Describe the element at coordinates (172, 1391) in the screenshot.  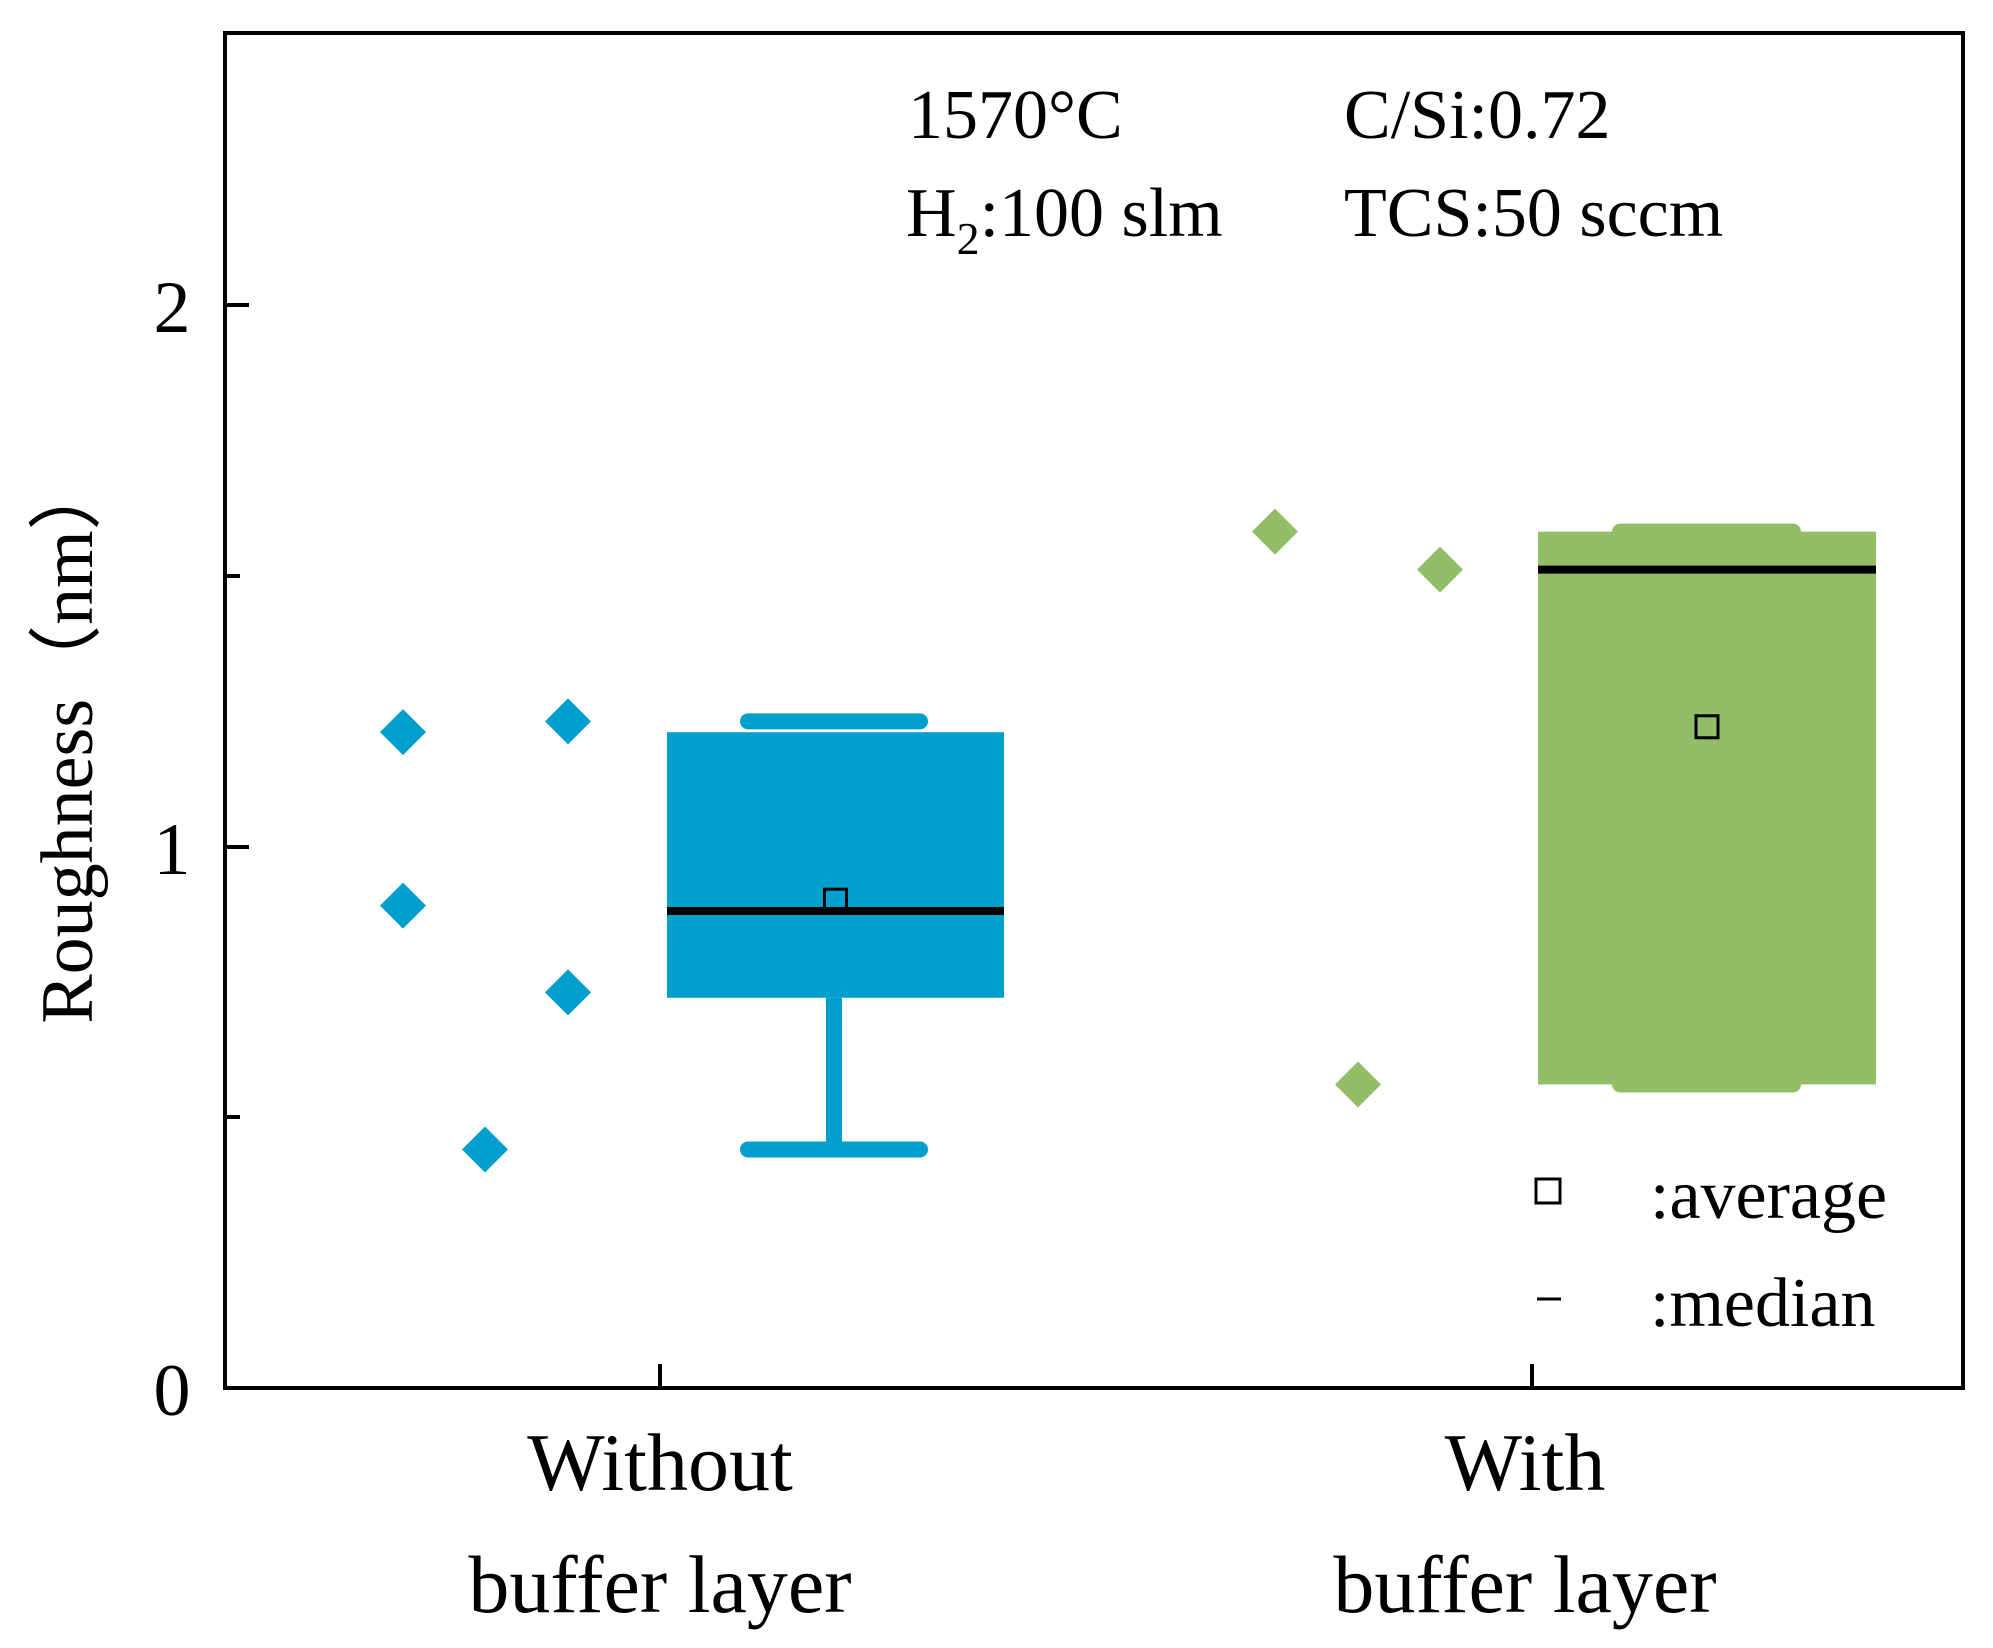
I see `y-tick-label-0: 0` at that location.